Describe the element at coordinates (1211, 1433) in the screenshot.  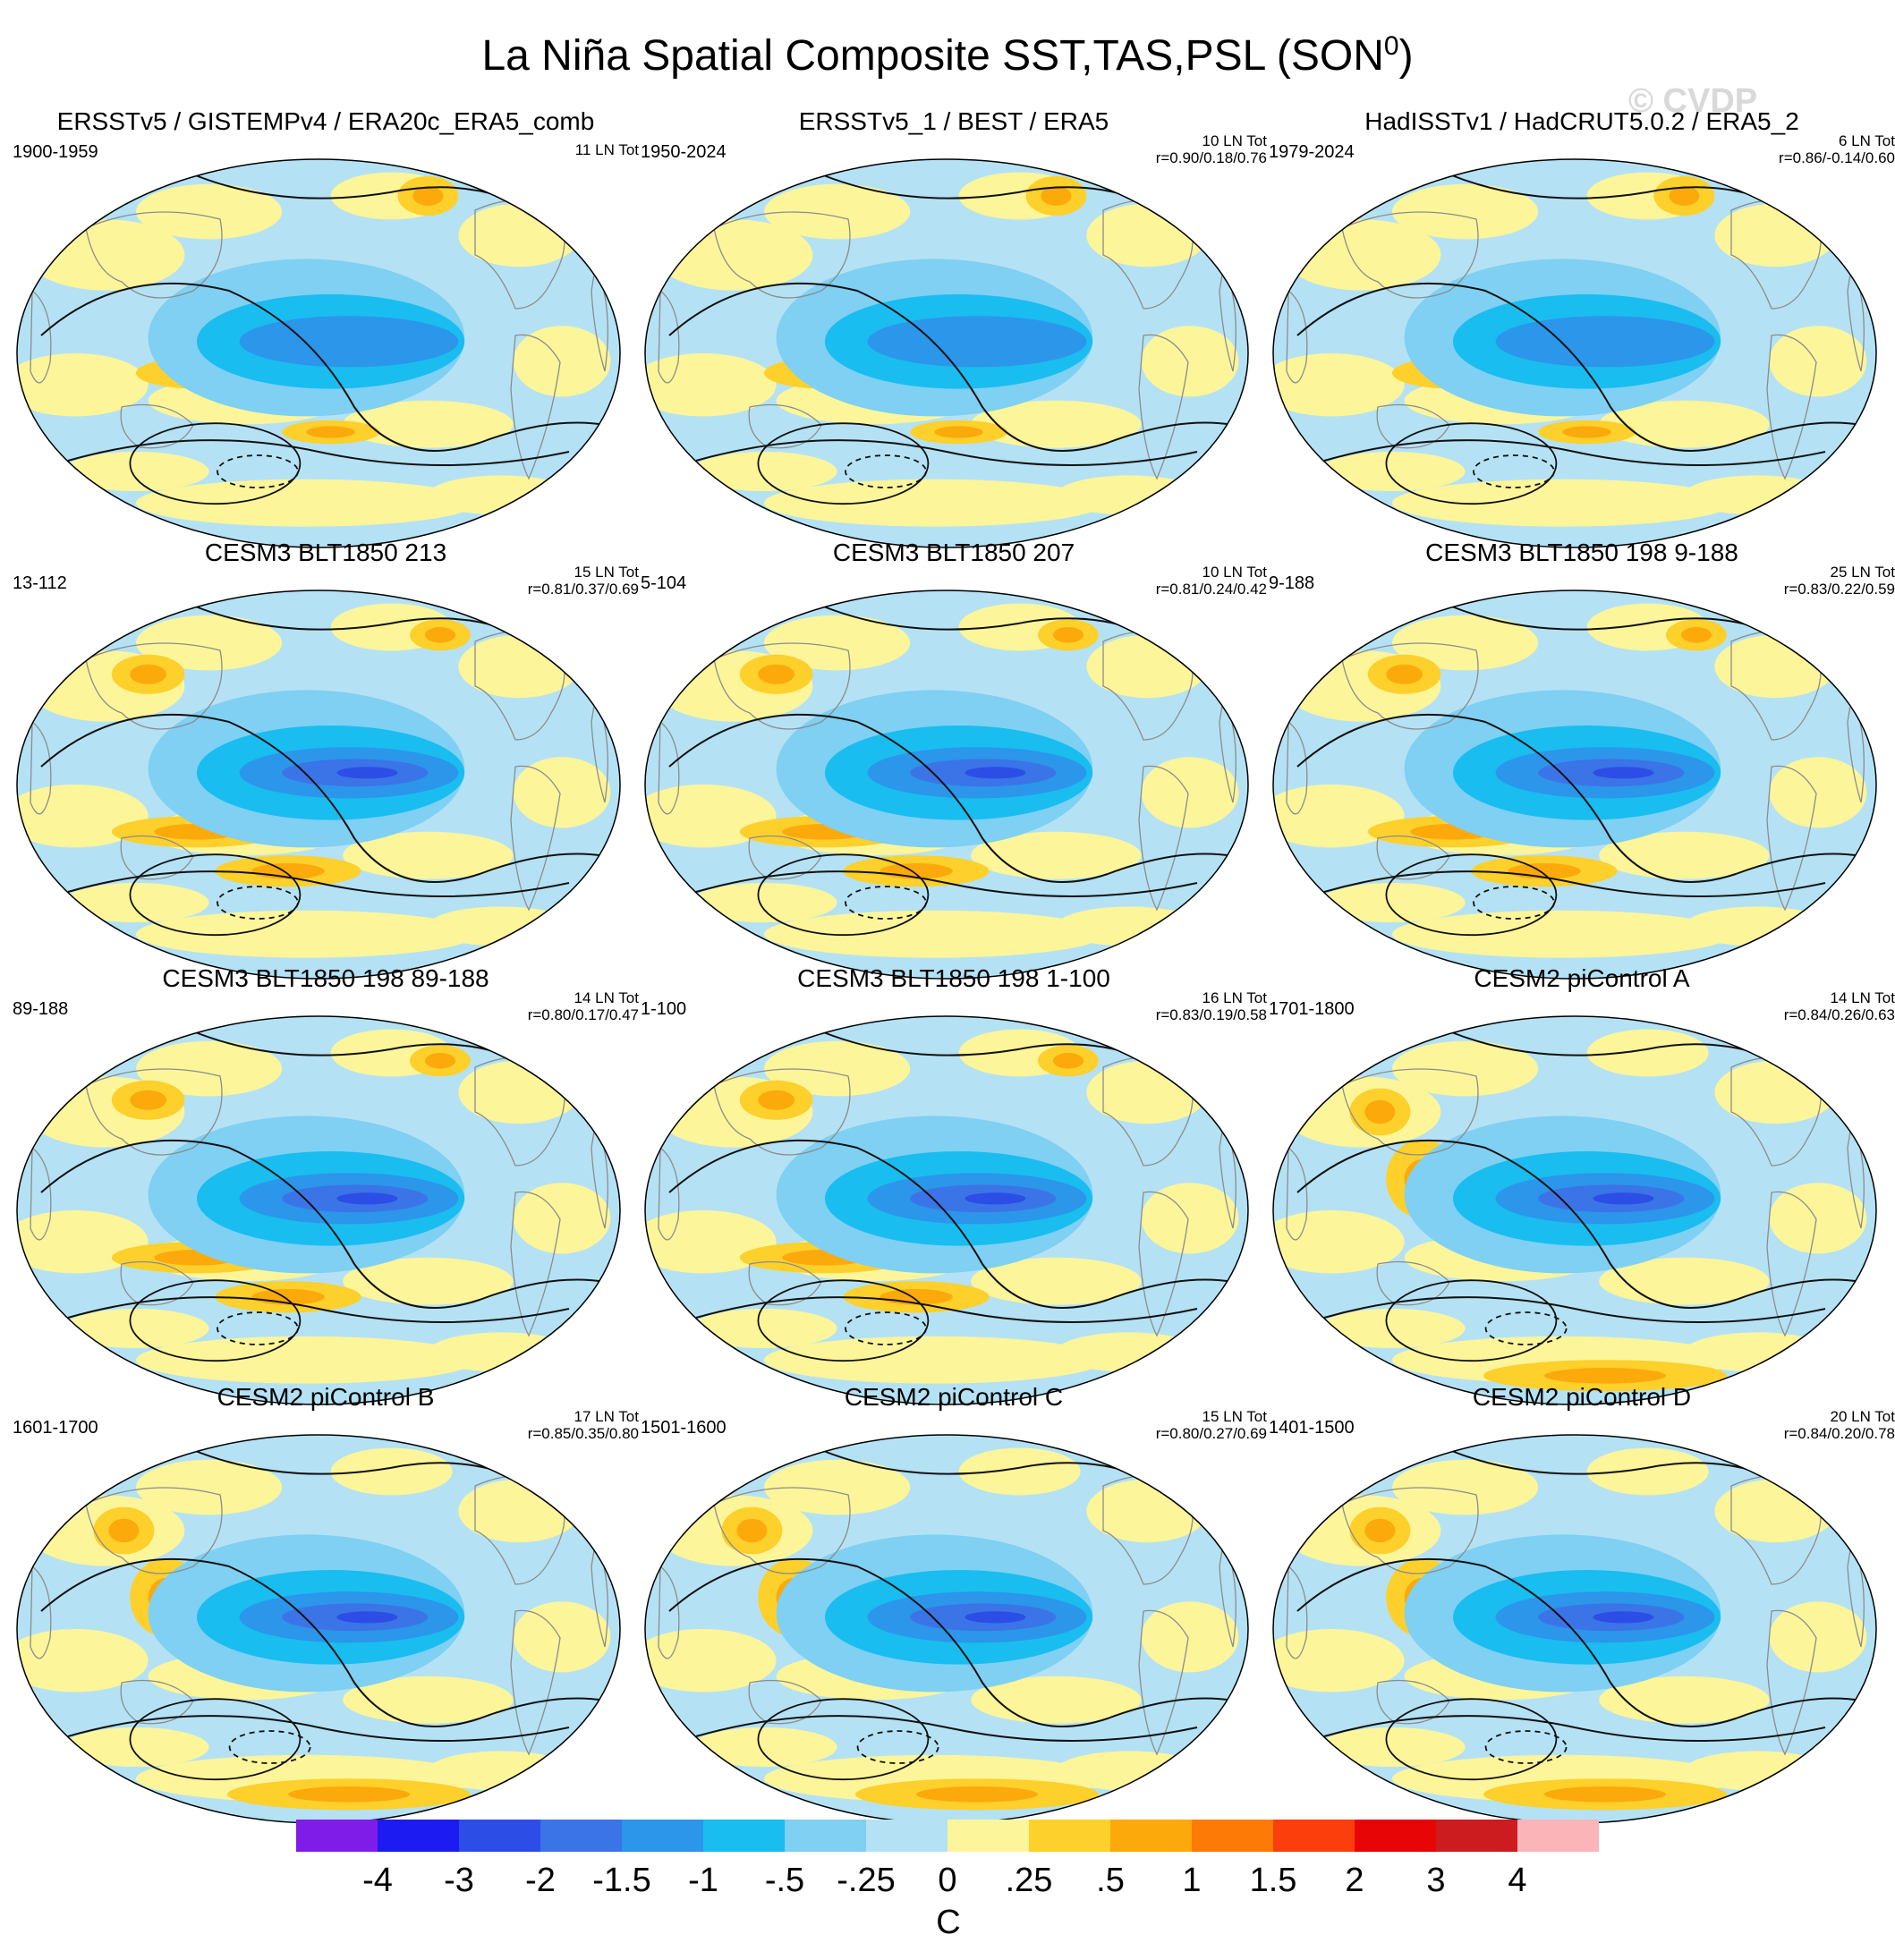
I see `panel-correlation: r=0.80/0.27/0.69` at that location.